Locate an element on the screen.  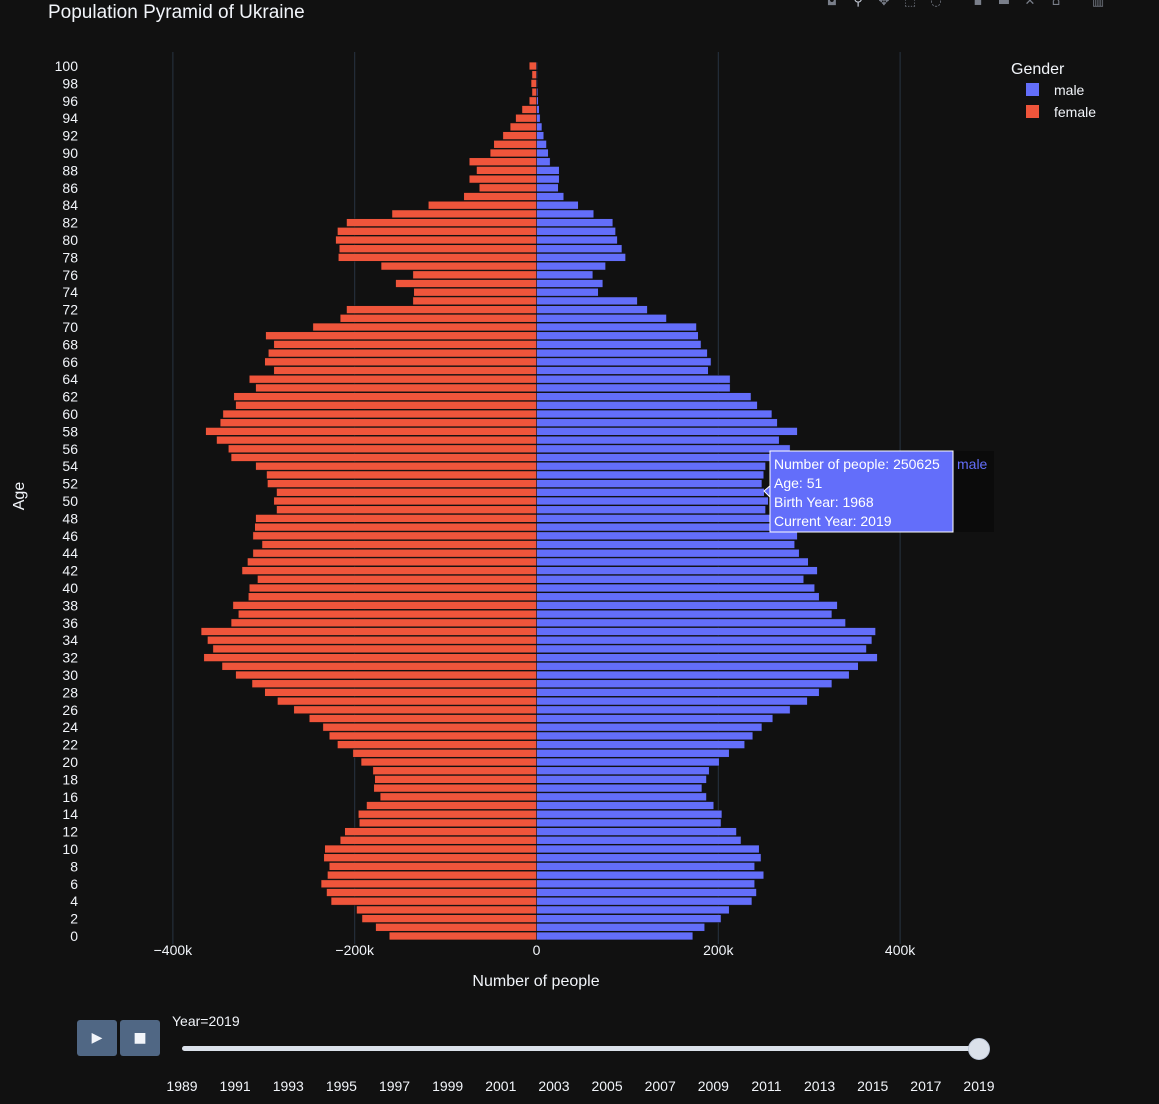
slider-step-label: 2009 is located at coordinates (713, 1086).